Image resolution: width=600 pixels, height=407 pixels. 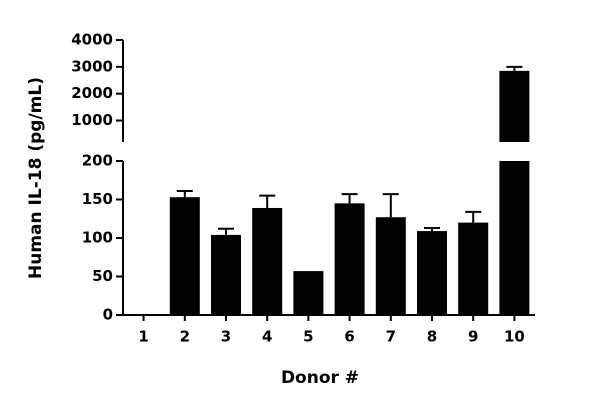 I want to click on x-tick-label: 6, so click(x=349, y=337).